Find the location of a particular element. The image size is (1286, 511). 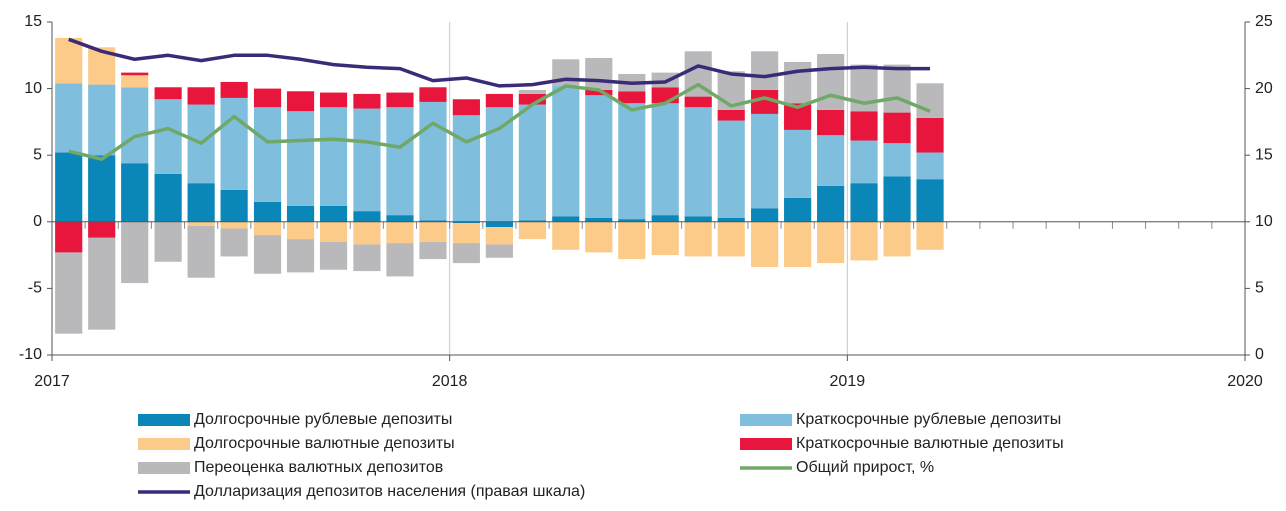

y2-tick-label: 5 is located at coordinates (1259, 288).